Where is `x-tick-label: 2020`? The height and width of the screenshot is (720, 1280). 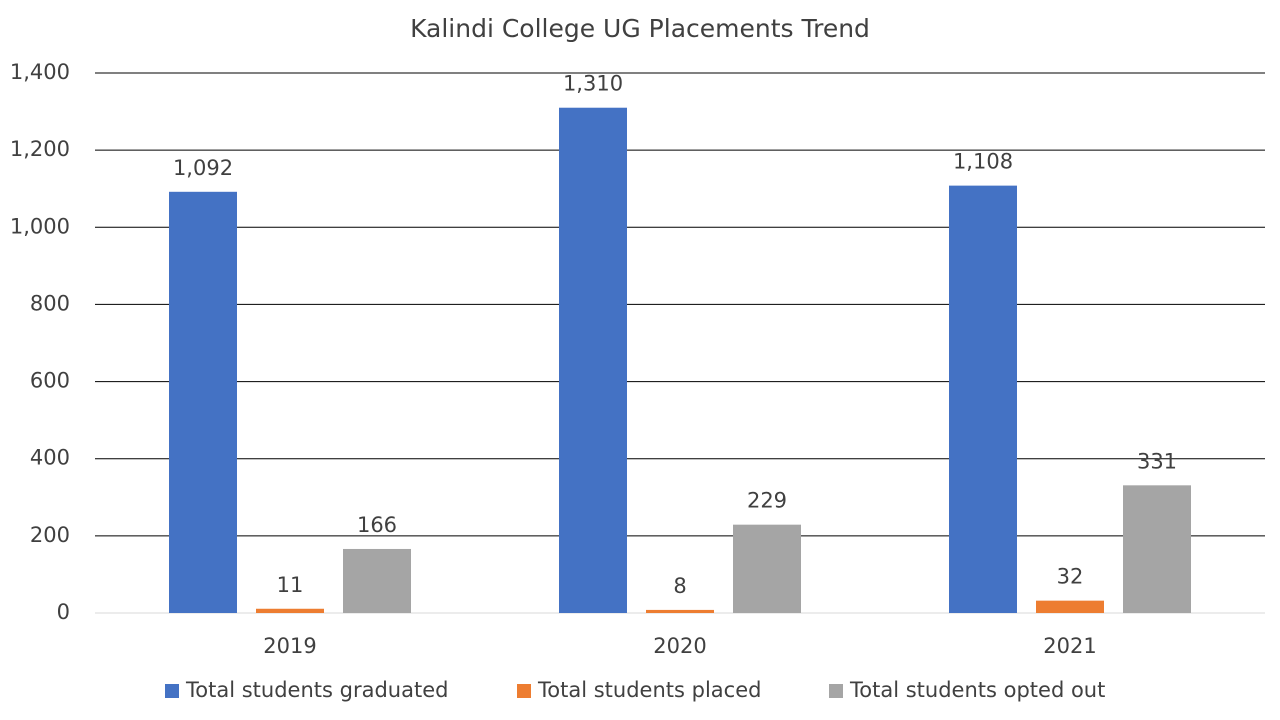 x-tick-label: 2020 is located at coordinates (679, 646).